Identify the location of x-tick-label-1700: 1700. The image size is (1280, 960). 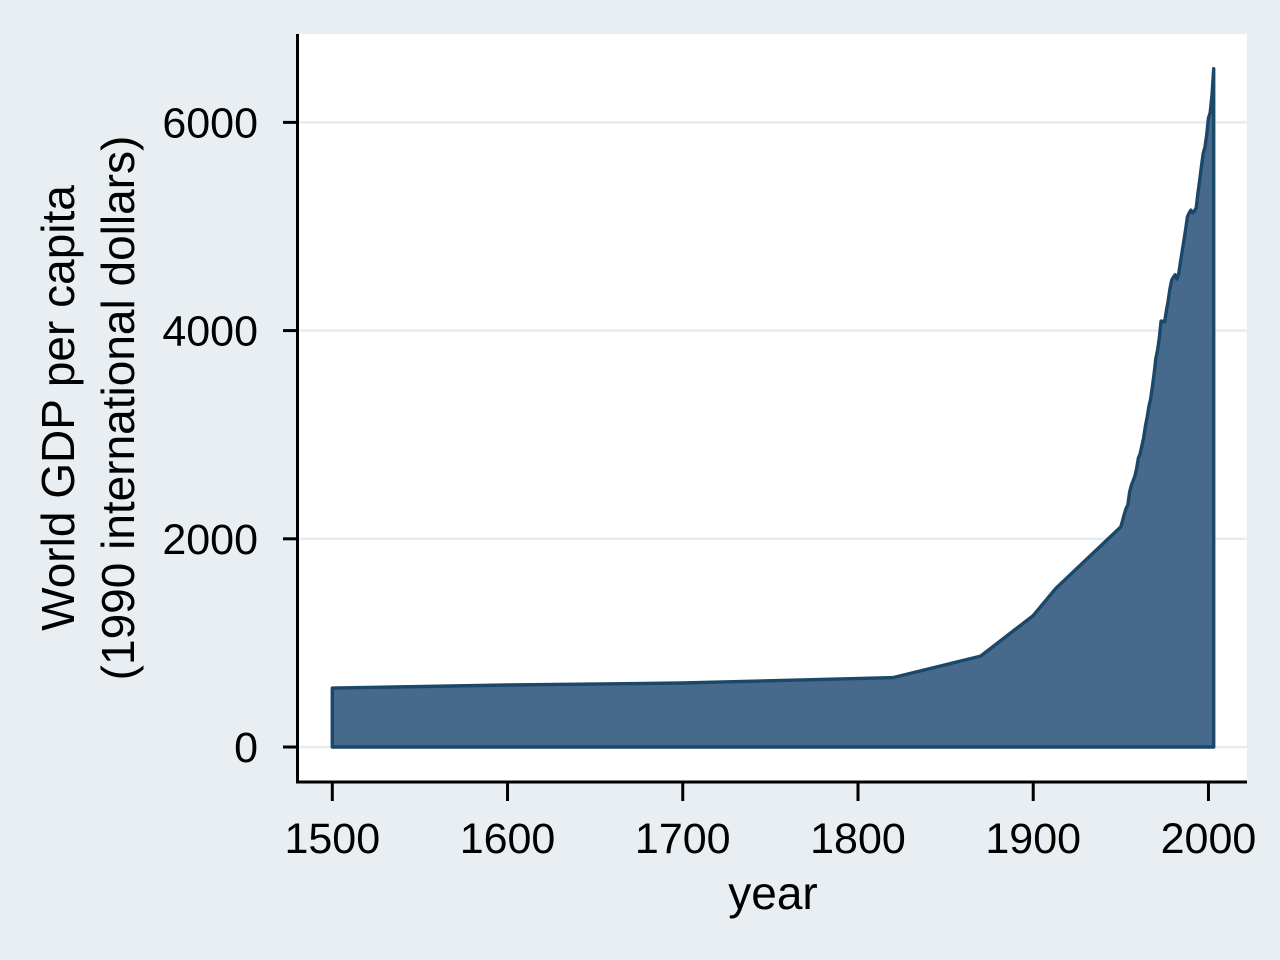
(683, 839).